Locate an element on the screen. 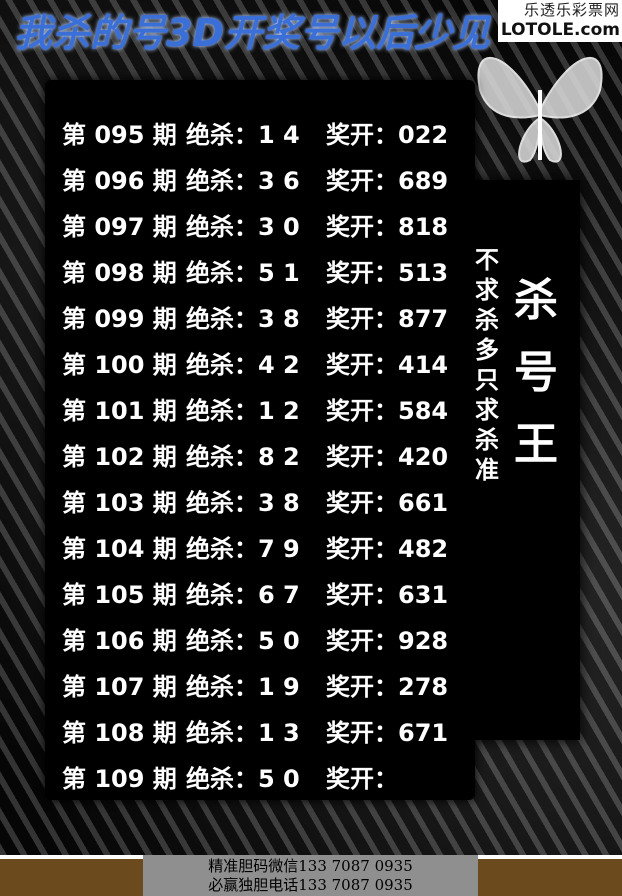 The width and height of the screenshot is (622, 896). draw-result: 奖开：513 is located at coordinates (387, 273).